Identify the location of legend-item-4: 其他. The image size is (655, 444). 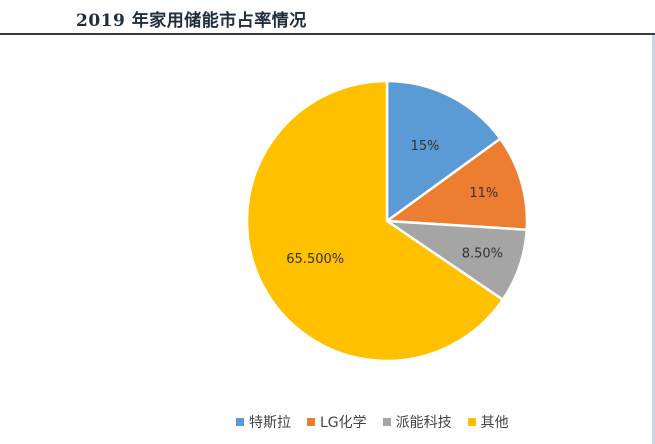
(488, 422).